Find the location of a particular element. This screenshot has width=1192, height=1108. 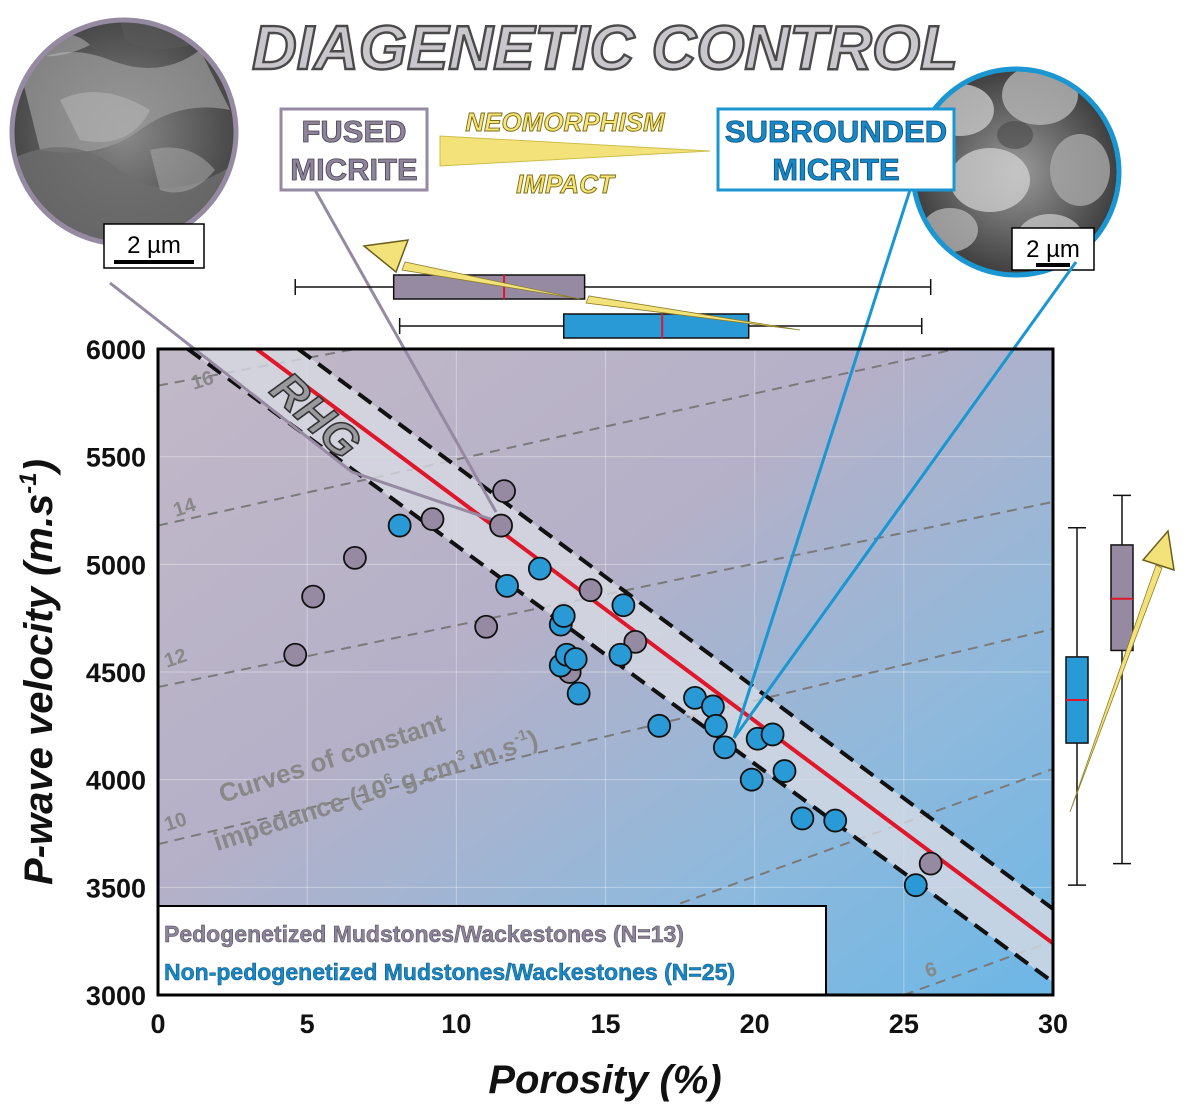

scale-label-left: 2 µm is located at coordinates (154, 245).